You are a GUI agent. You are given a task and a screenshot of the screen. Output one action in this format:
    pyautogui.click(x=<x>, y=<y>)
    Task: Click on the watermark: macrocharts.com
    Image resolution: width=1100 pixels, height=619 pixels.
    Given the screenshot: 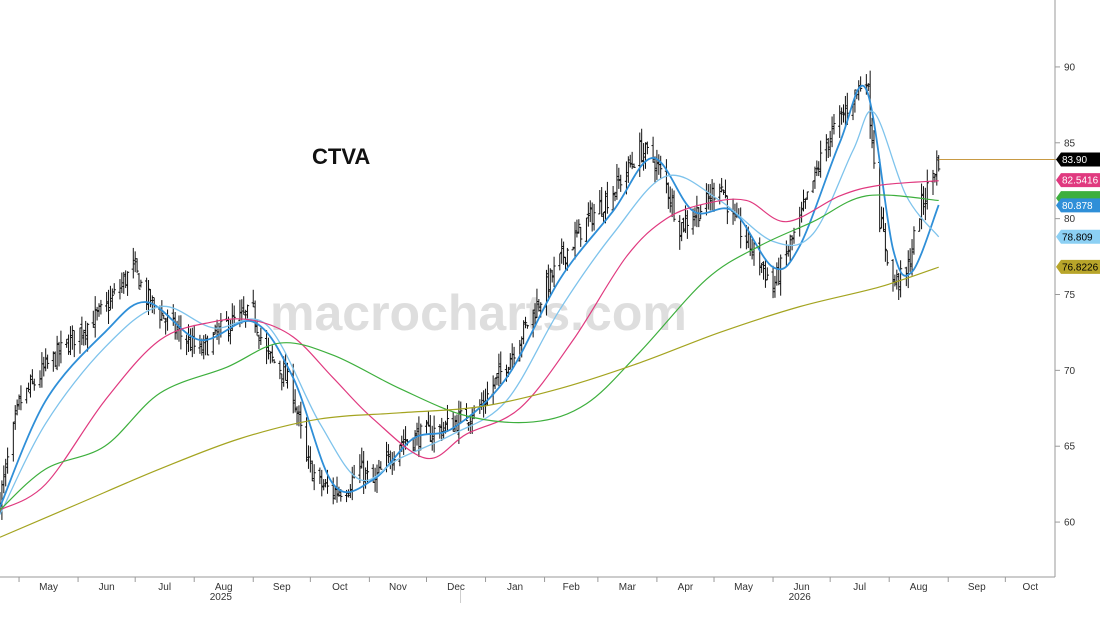 What is the action you would take?
    pyautogui.click(x=478, y=313)
    